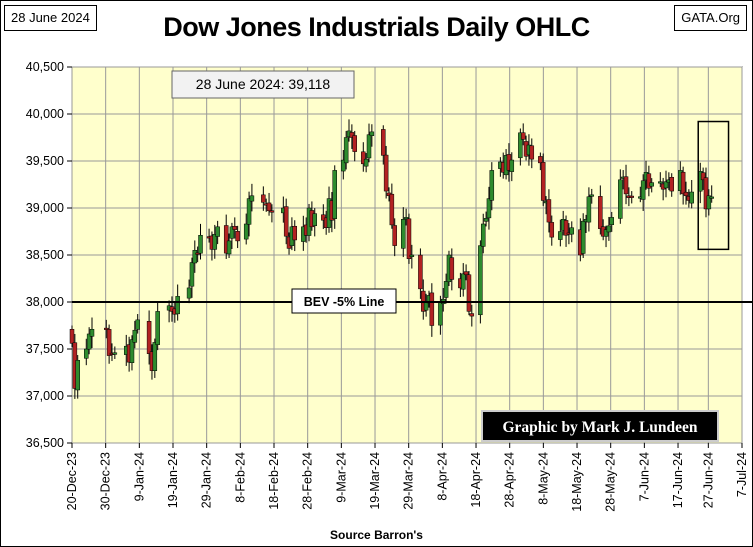 This screenshot has height=547, width=753. I want to click on x-tick-label: 18-Apr-24, so click(476, 480).